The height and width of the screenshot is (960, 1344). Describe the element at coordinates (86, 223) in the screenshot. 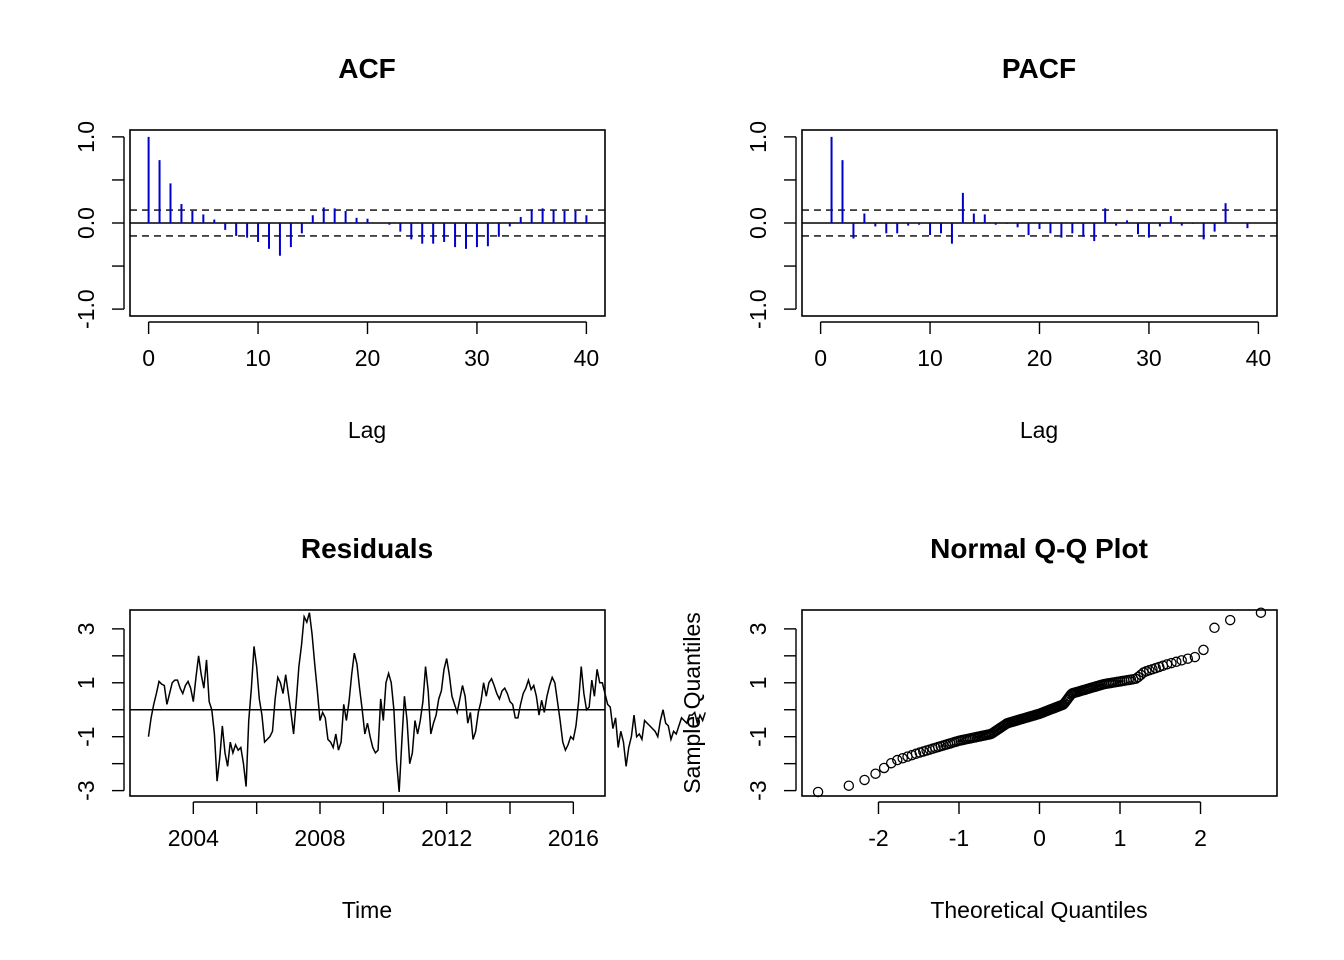

I see `acf-y-tick-label: 0.0` at that location.